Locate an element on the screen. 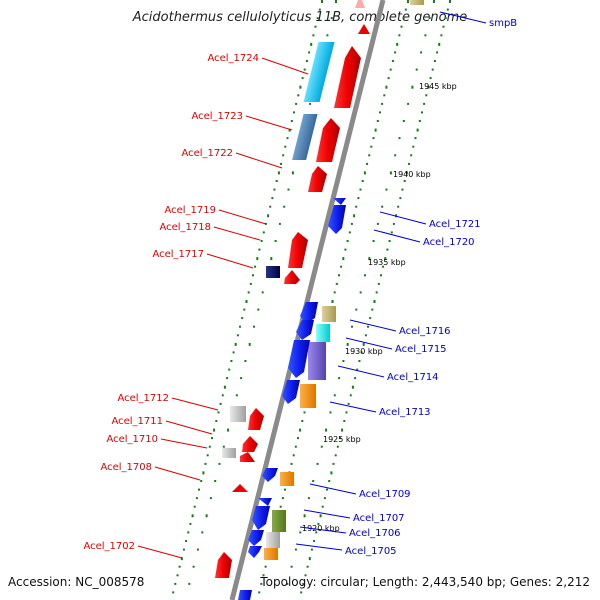 The height and width of the screenshot is (600, 600). gene-label-acel-1724: Acel_1724 is located at coordinates (233, 58).